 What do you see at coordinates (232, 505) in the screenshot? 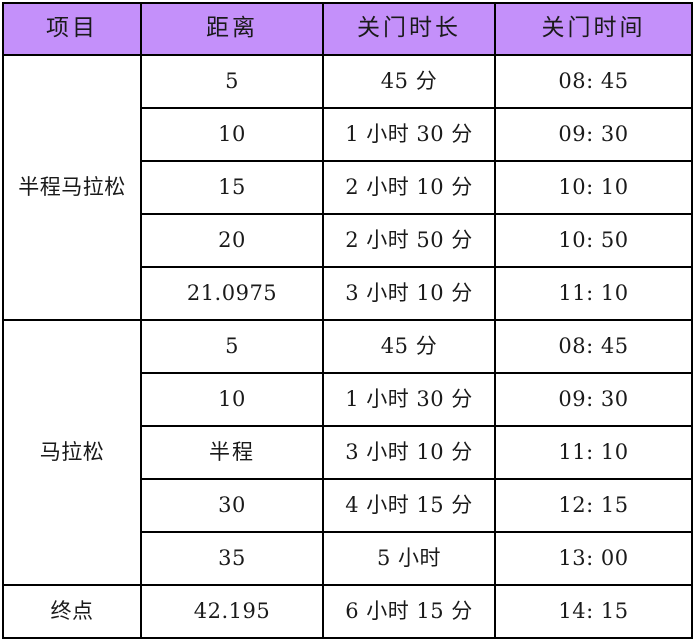
I see `cell-distance: 30` at bounding box center [232, 505].